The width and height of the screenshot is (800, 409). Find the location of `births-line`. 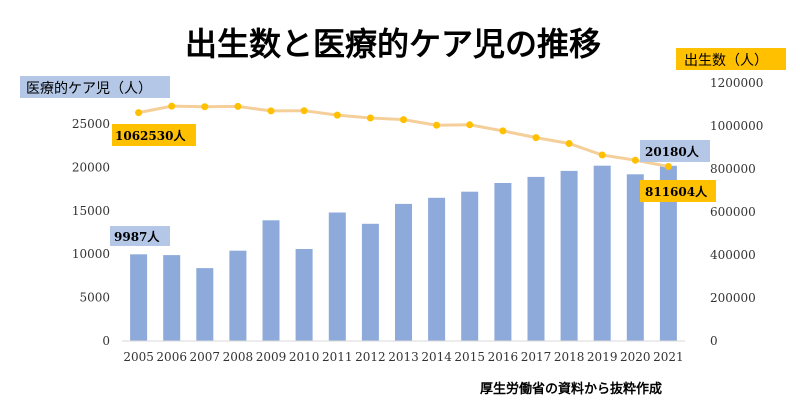

births-line is located at coordinates (403, 136).